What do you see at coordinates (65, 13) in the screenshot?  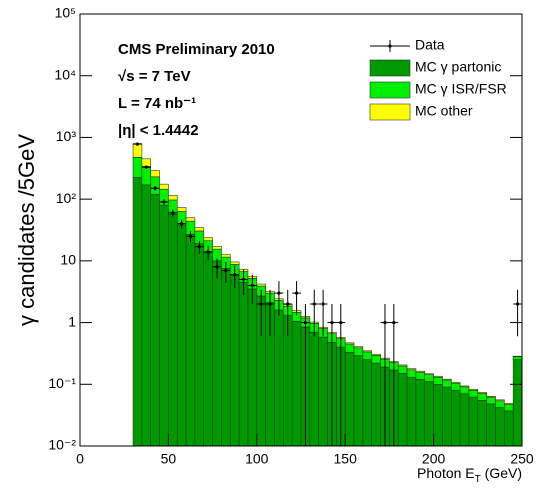 I see `y-tick-label: 10⁵` at bounding box center [65, 13].